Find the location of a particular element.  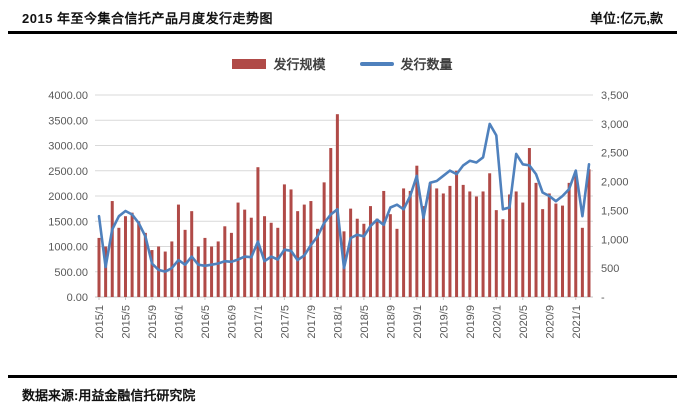

legend-item-count: 发行数量 is located at coordinates (406, 63).